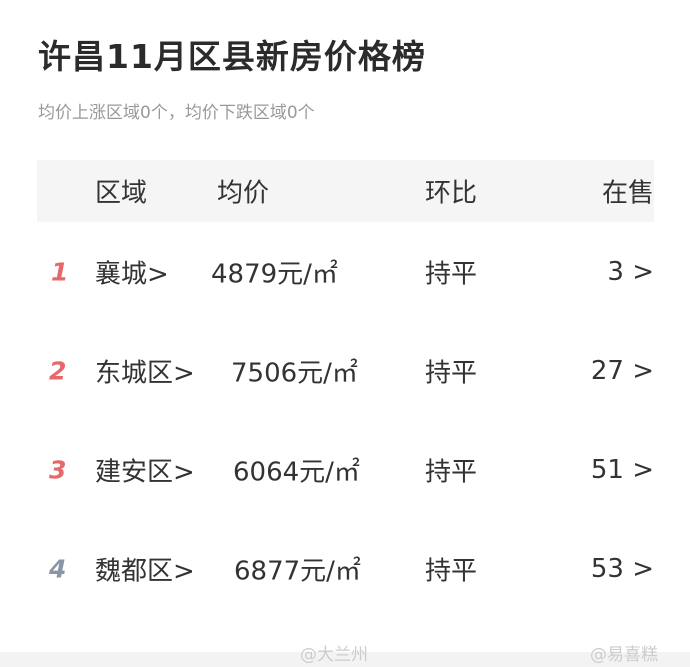  What do you see at coordinates (274, 274) in the screenshot?
I see `avg-price: 4879元/㎡` at bounding box center [274, 274].